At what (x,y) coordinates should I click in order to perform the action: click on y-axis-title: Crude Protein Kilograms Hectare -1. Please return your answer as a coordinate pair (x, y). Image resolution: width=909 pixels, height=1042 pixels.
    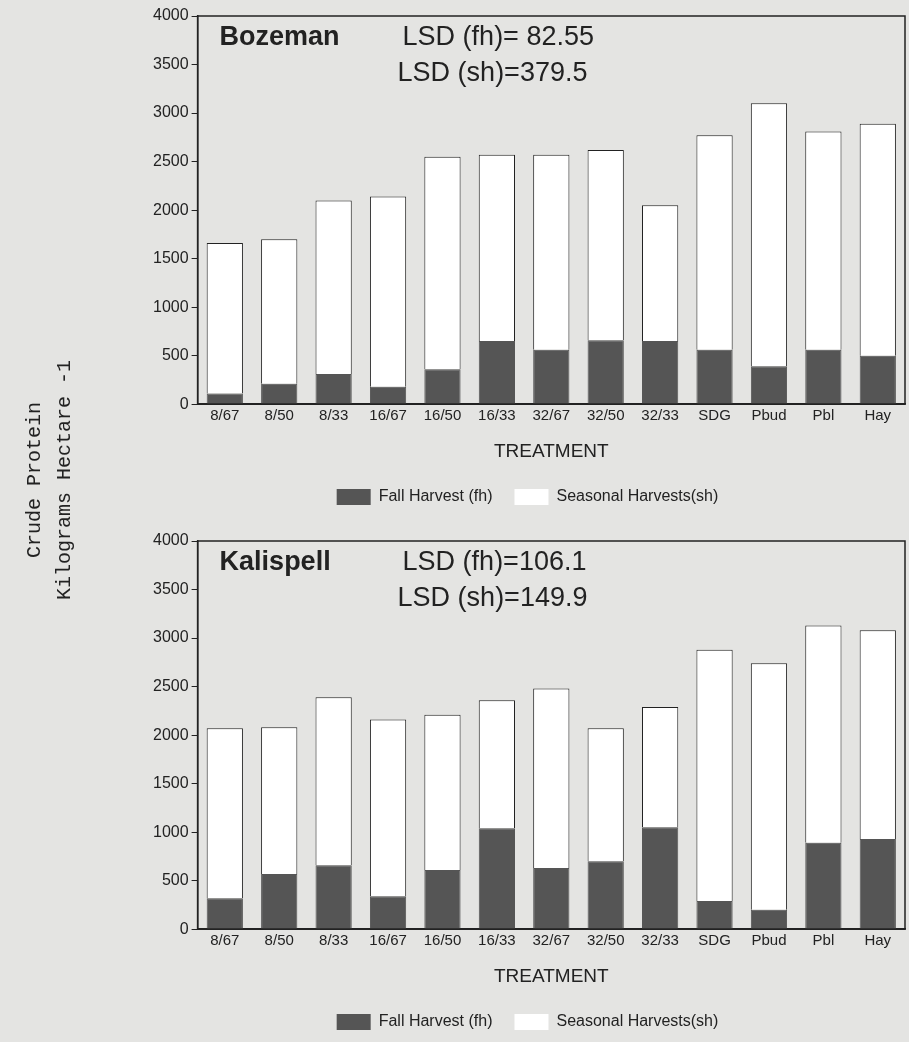
    Looking at the image, I should click on (49, 481).